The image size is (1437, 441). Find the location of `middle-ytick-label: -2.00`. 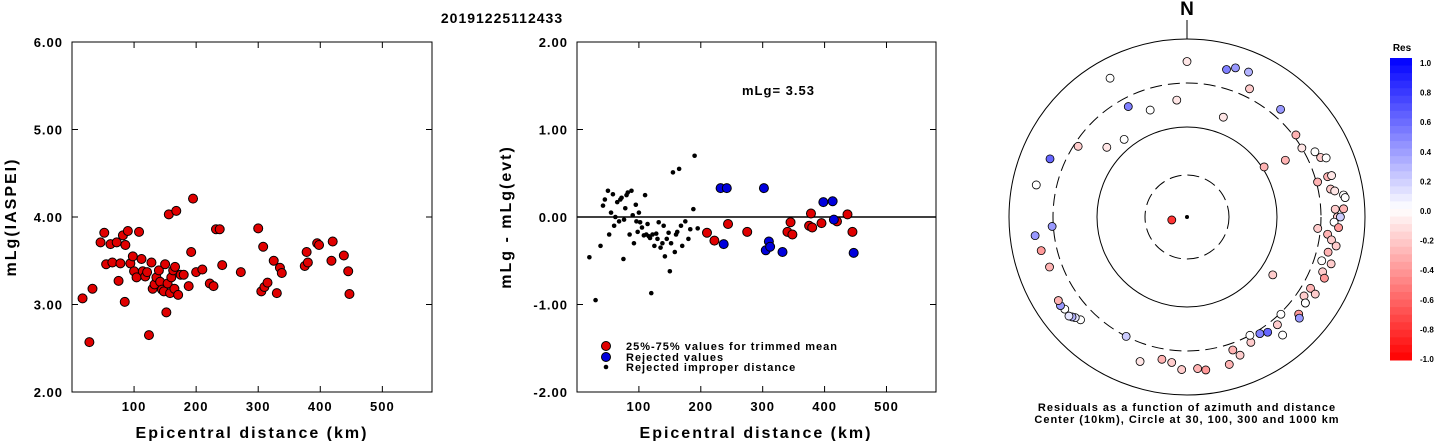

middle-ytick-label: -2.00 is located at coordinates (550, 392).